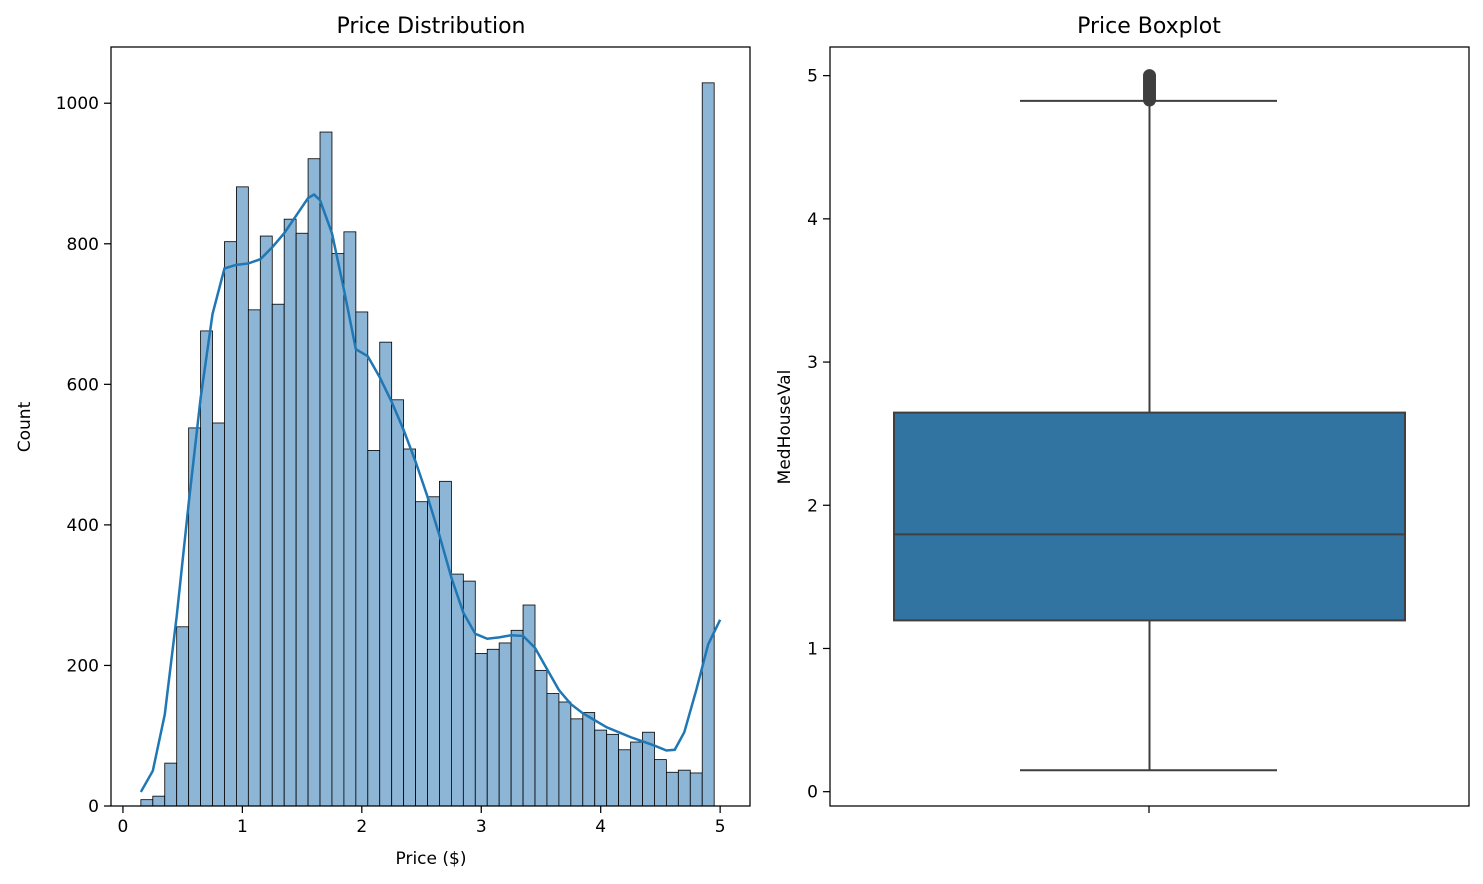 The height and width of the screenshot is (884, 1483). Describe the element at coordinates (1149, 516) in the screenshot. I see `iqr-box` at that location.